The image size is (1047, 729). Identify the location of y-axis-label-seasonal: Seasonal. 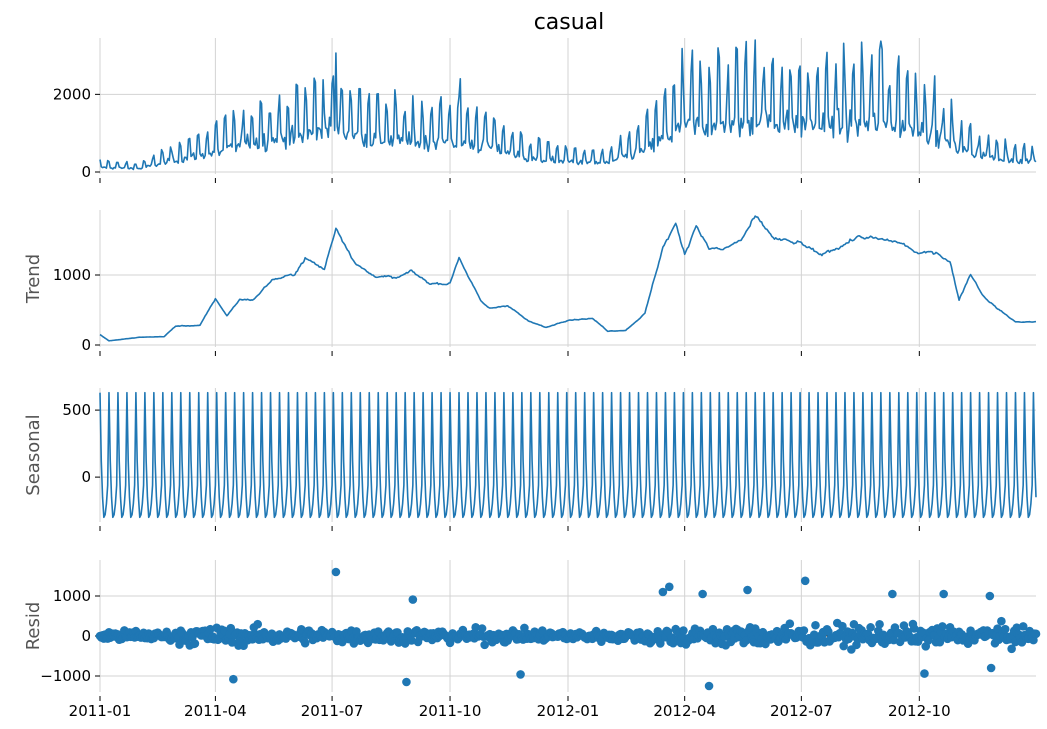
(33, 454).